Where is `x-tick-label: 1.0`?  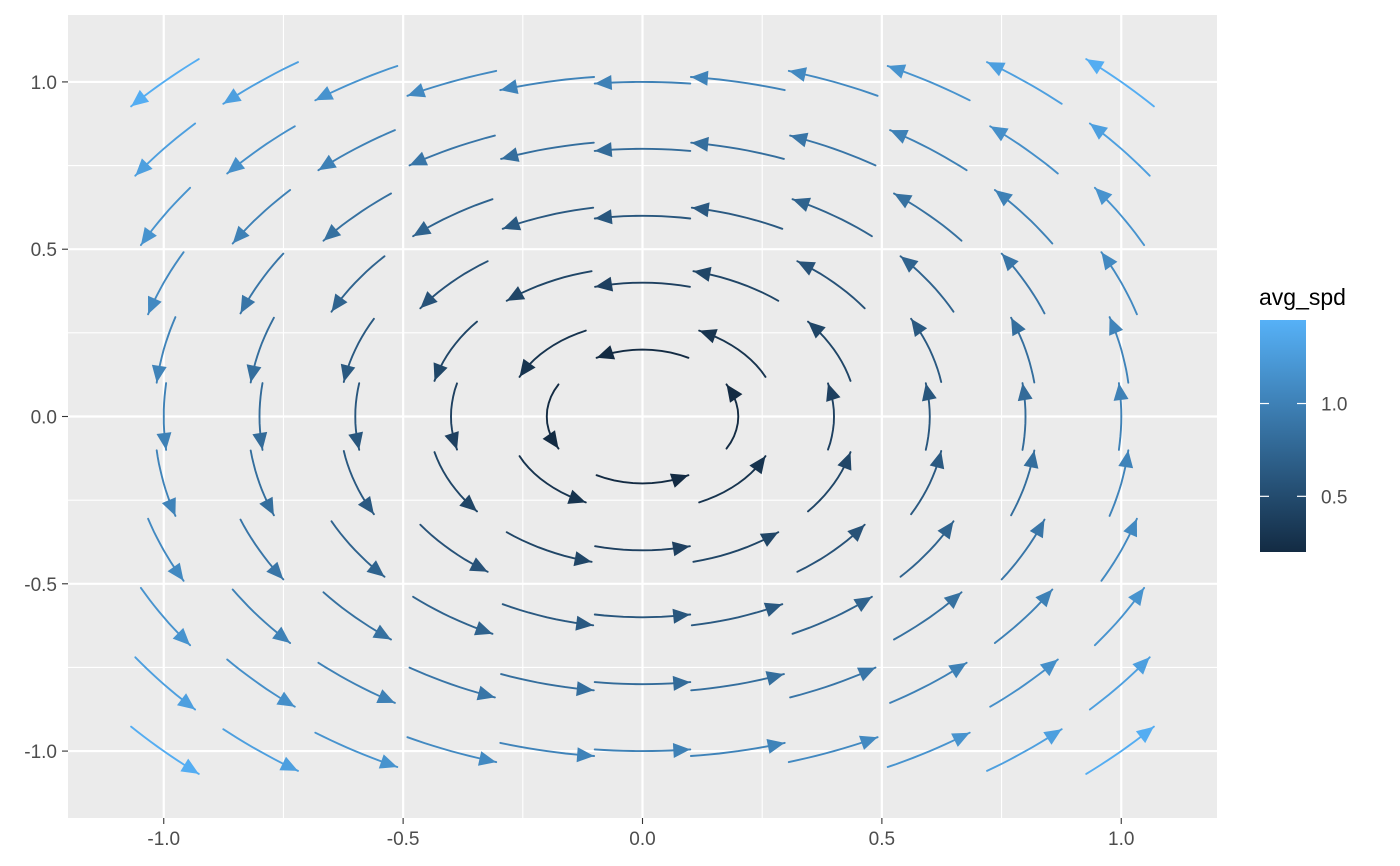 x-tick-label: 1.0 is located at coordinates (1121, 839).